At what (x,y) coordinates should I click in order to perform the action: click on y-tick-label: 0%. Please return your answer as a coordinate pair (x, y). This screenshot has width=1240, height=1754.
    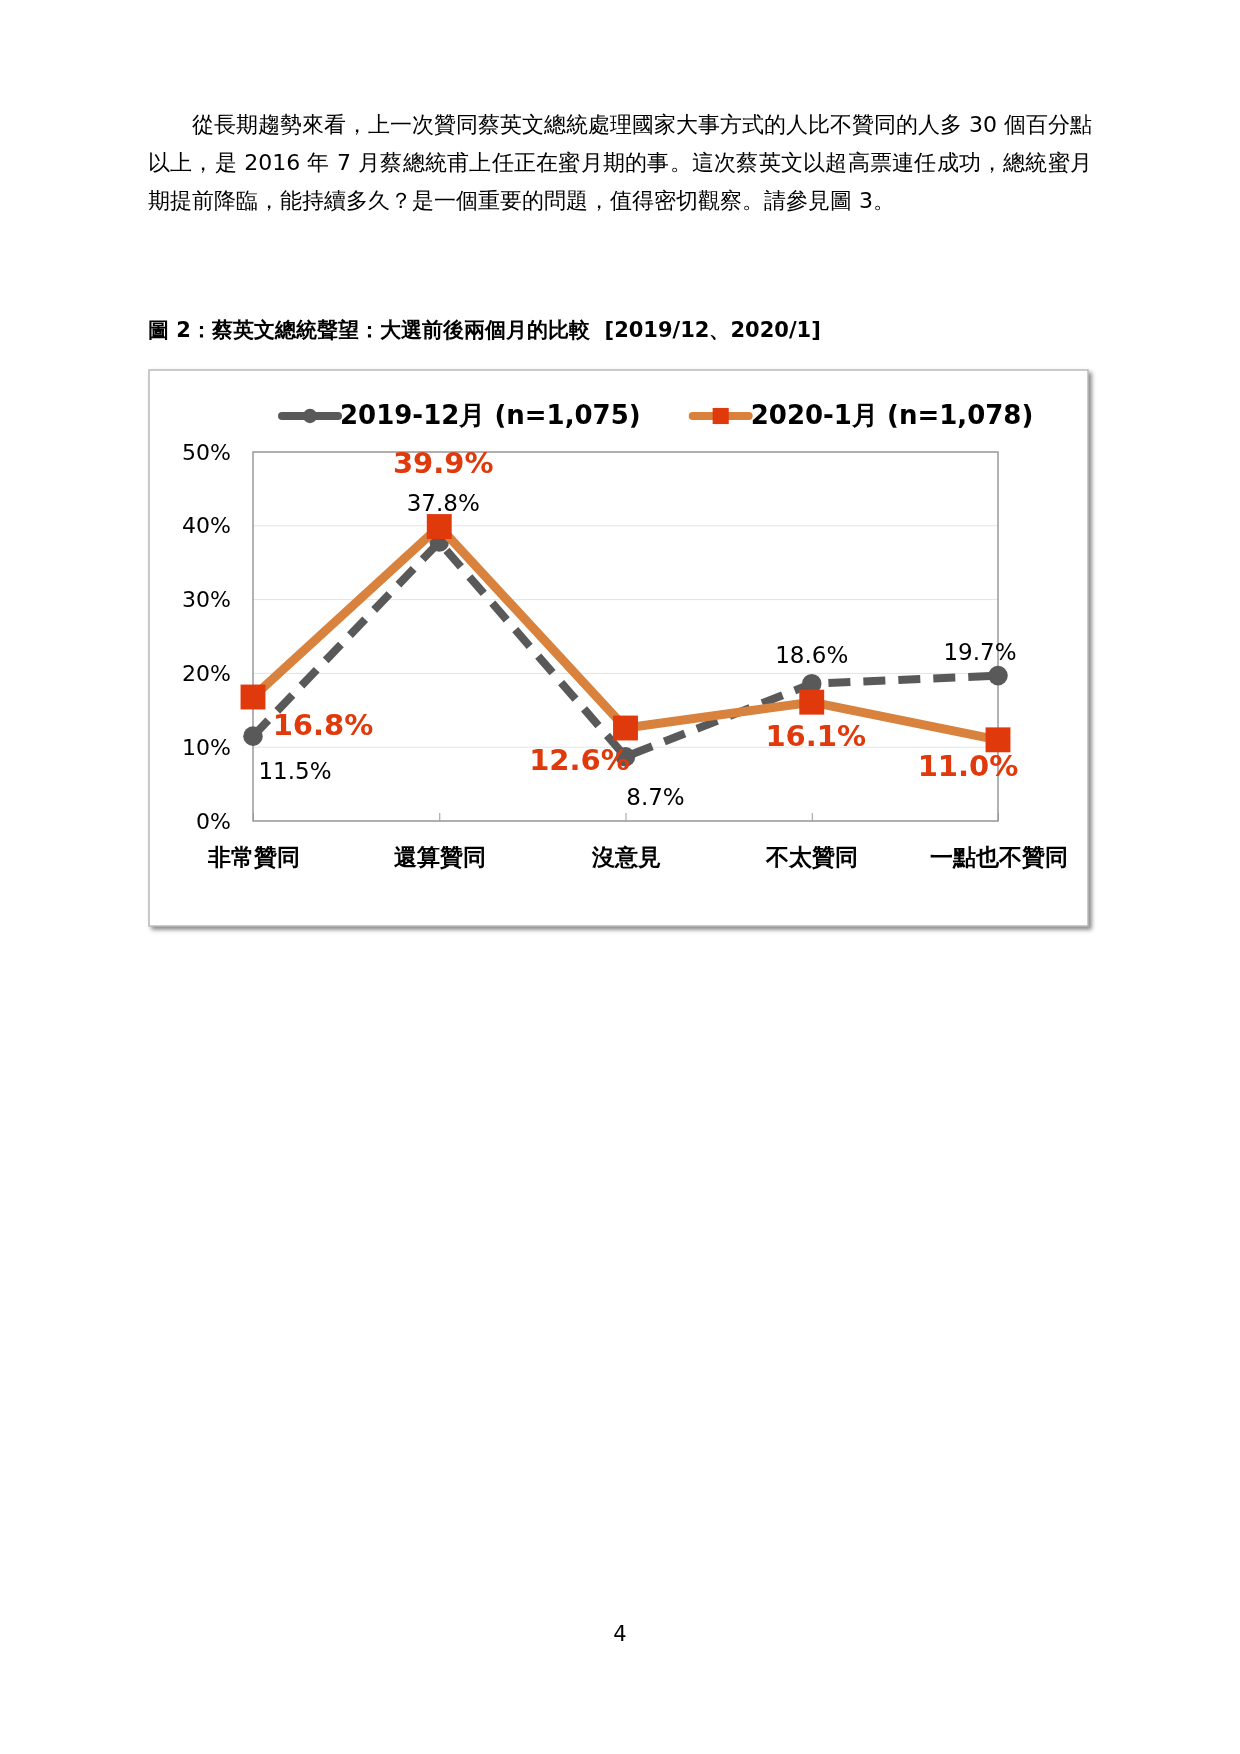
    Looking at the image, I should click on (213, 821).